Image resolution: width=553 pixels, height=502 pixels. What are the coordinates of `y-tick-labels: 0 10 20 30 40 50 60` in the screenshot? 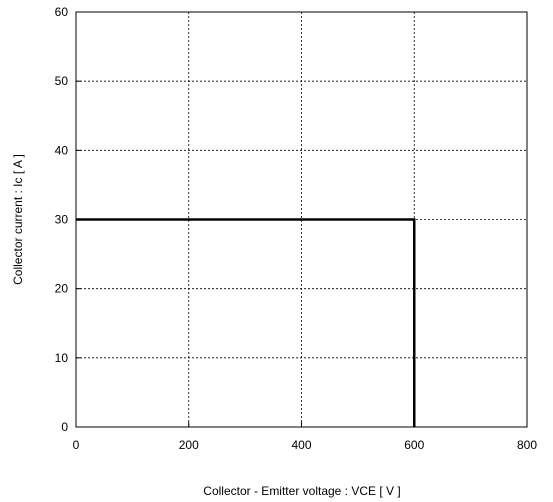 It's located at (68, 219).